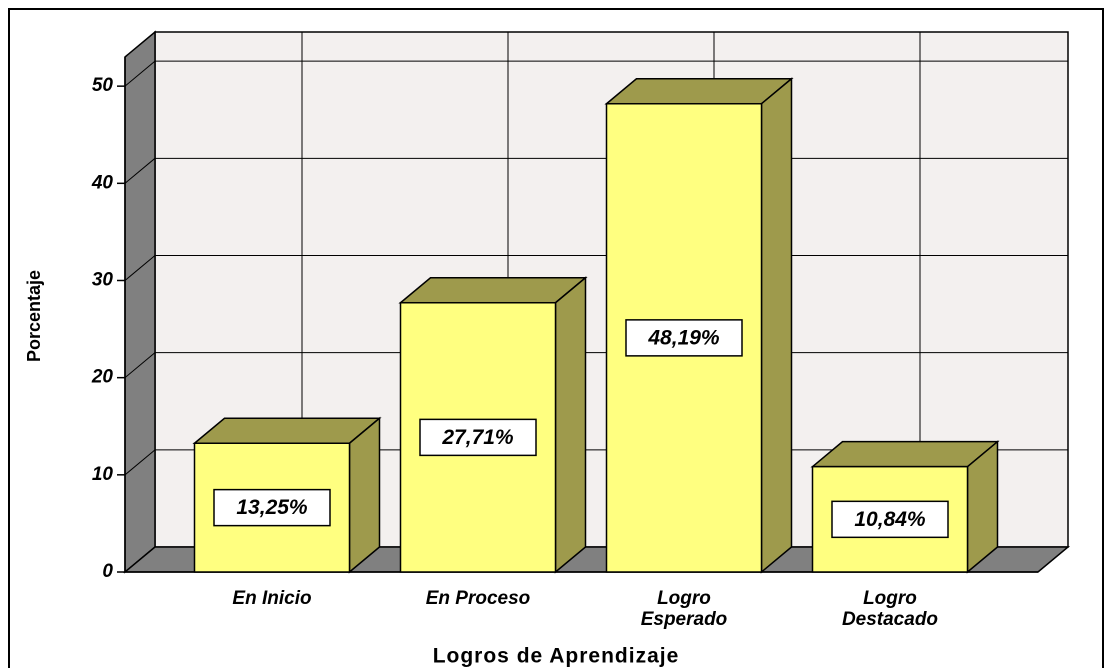  Describe the element at coordinates (140, 302) in the screenshot. I see `left-wall` at that location.